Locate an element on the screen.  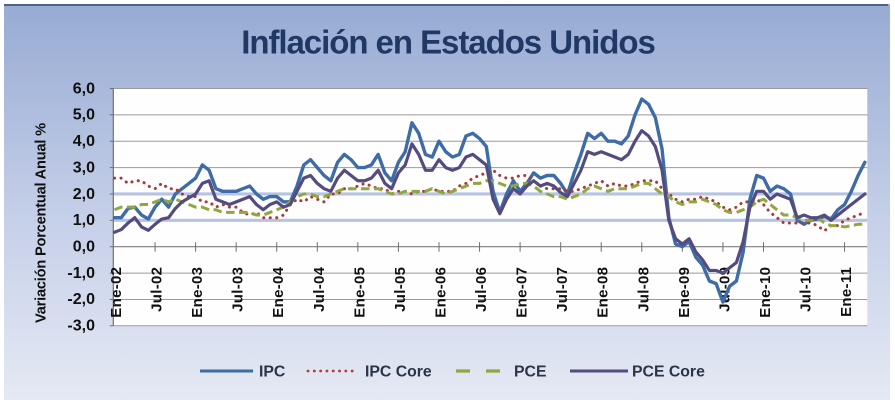
svg-text: Jul-03 is located at coordinates (238, 289).